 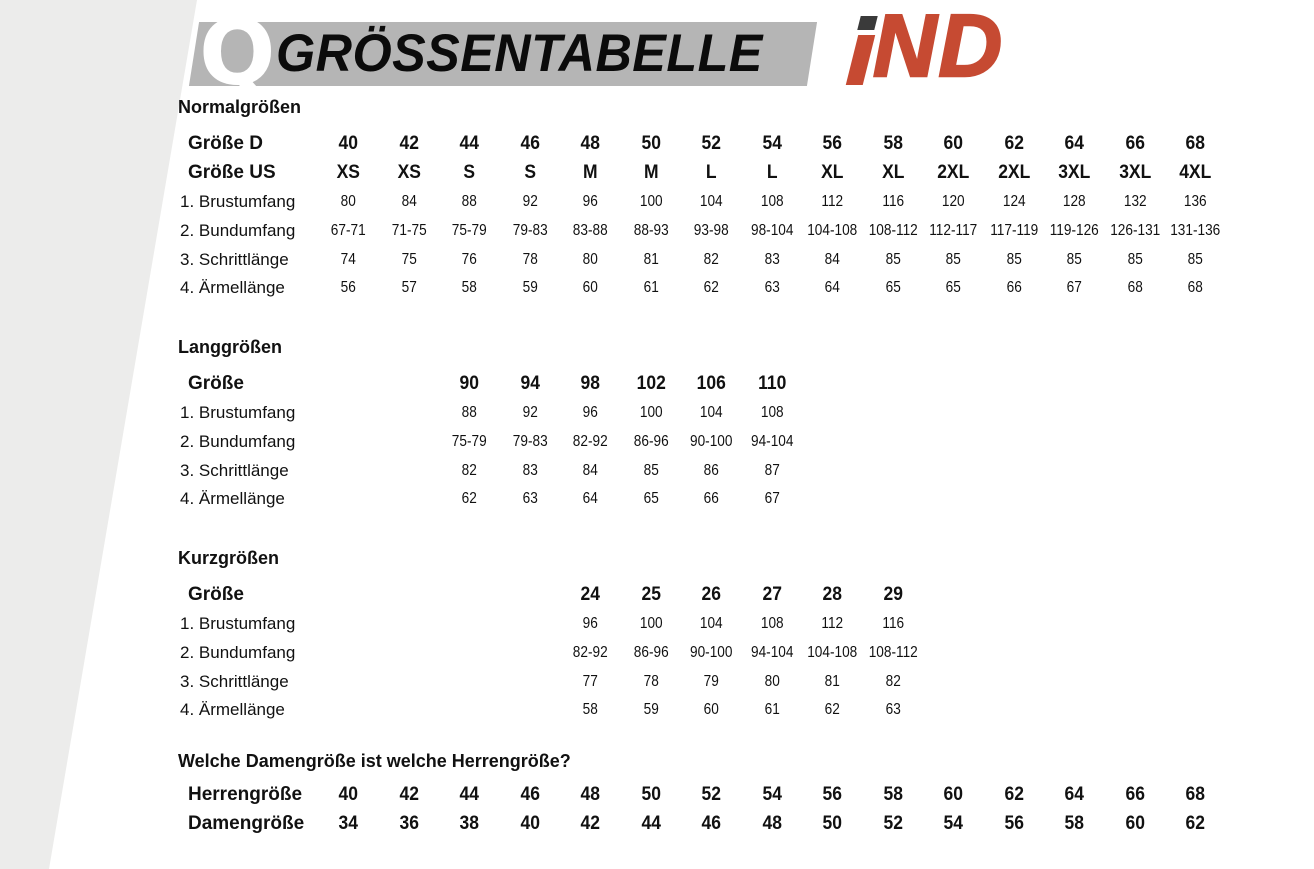 I want to click on size-cell: 75-79, so click(x=469, y=230).